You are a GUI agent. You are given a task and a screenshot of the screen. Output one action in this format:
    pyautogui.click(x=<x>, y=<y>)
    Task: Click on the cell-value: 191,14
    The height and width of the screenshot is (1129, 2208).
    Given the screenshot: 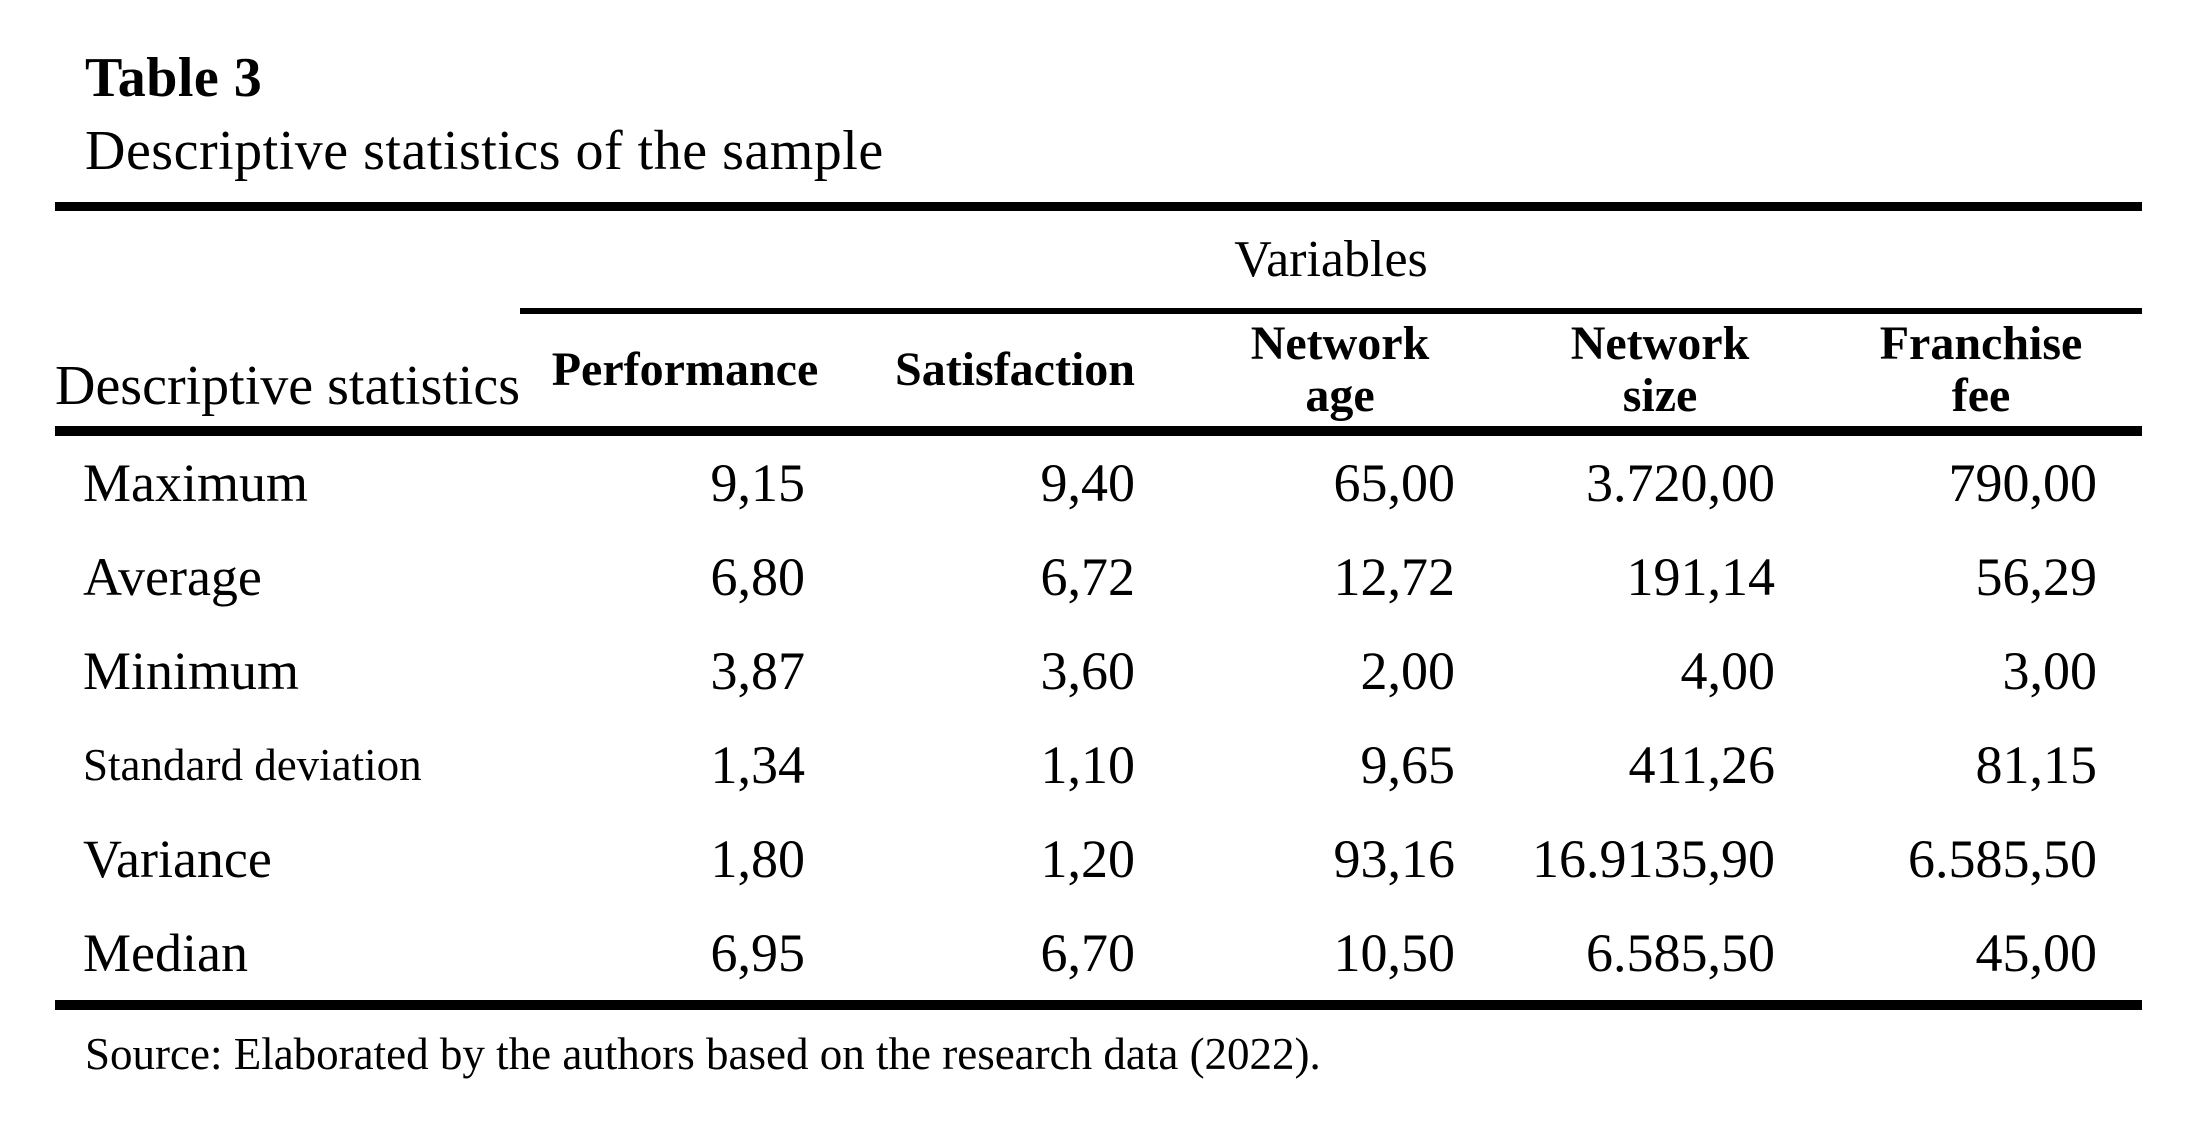 What is the action you would take?
    pyautogui.click(x=1701, y=576)
    